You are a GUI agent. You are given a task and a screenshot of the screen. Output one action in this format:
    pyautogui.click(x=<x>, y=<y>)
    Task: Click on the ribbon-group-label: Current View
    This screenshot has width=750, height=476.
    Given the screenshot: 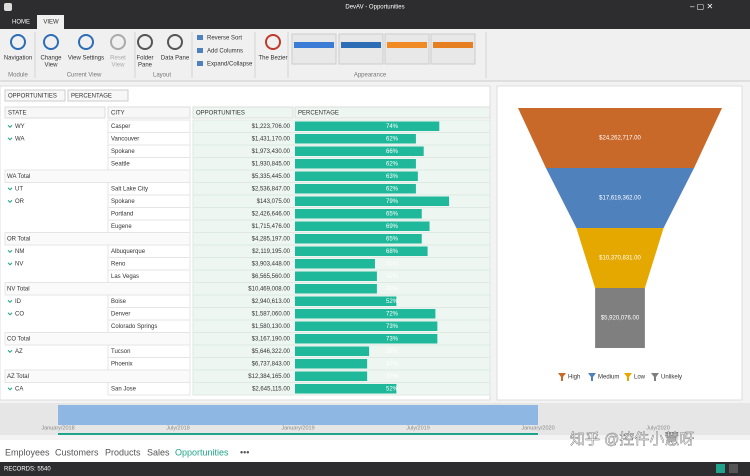 What is the action you would take?
    pyautogui.click(x=84, y=76)
    